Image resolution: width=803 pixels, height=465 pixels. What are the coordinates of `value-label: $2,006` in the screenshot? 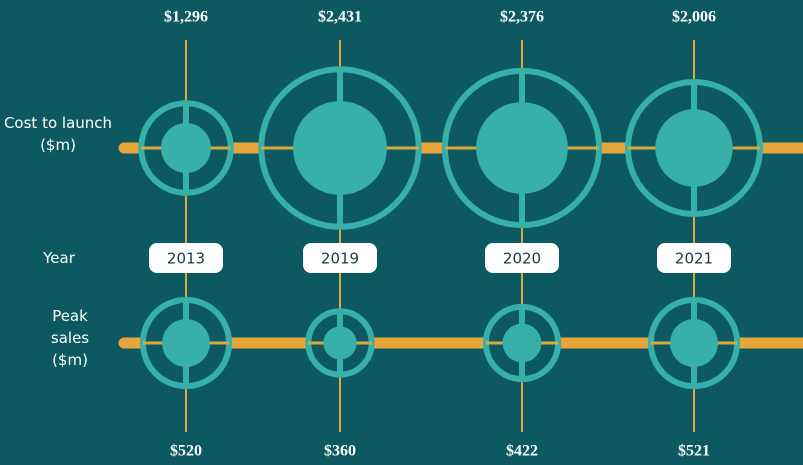 It's located at (694, 17).